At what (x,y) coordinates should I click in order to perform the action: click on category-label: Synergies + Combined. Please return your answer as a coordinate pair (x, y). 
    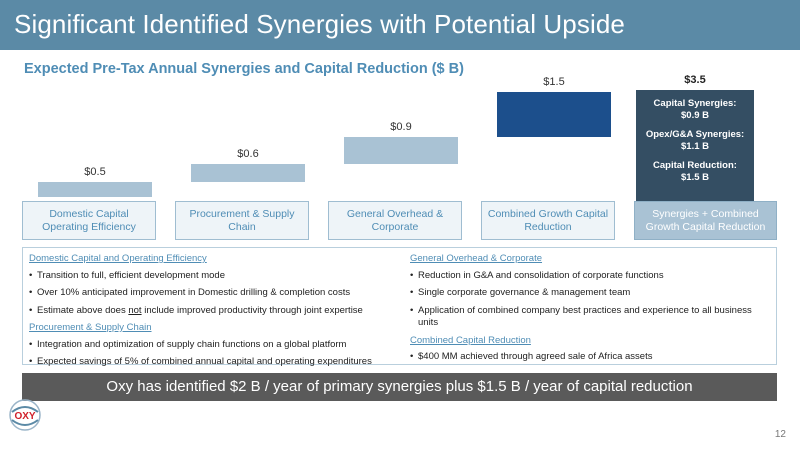
    Looking at the image, I should click on (705, 213).